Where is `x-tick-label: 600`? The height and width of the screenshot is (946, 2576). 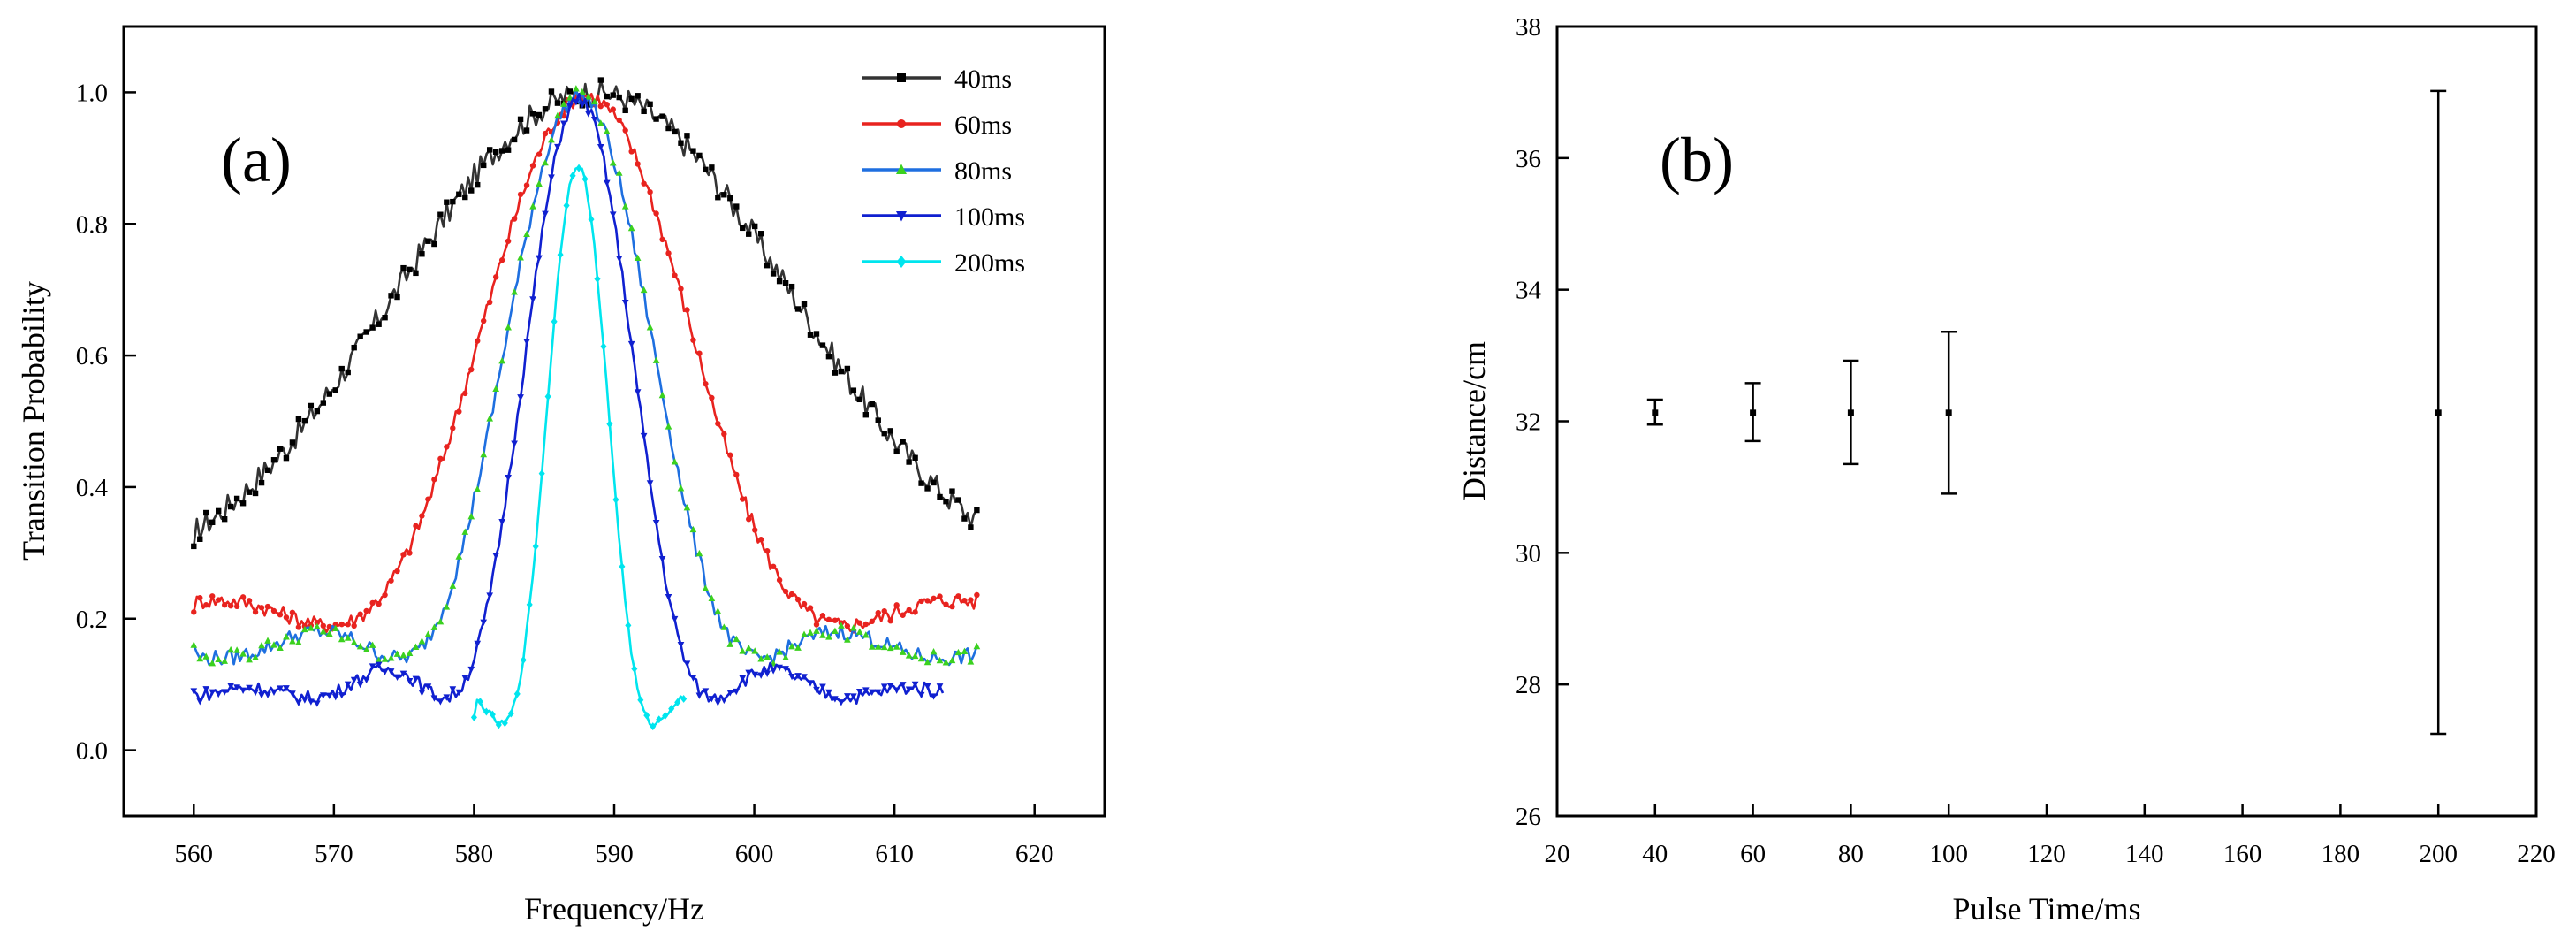 x-tick-label: 600 is located at coordinates (754, 854).